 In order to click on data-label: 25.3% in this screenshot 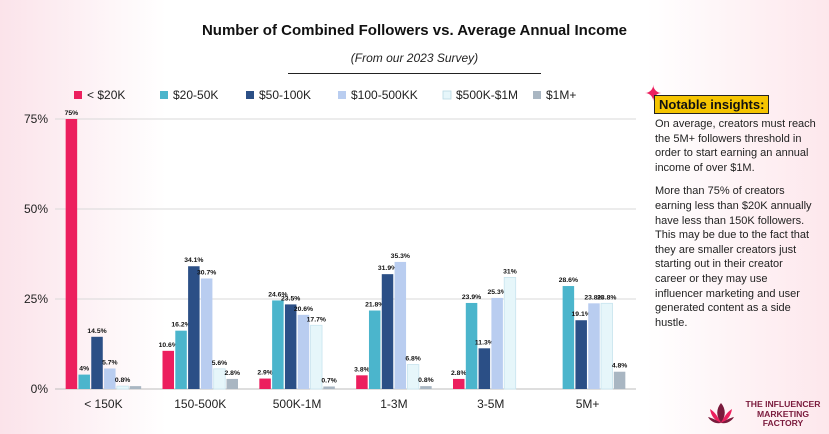, I will do `click(497, 292)`.